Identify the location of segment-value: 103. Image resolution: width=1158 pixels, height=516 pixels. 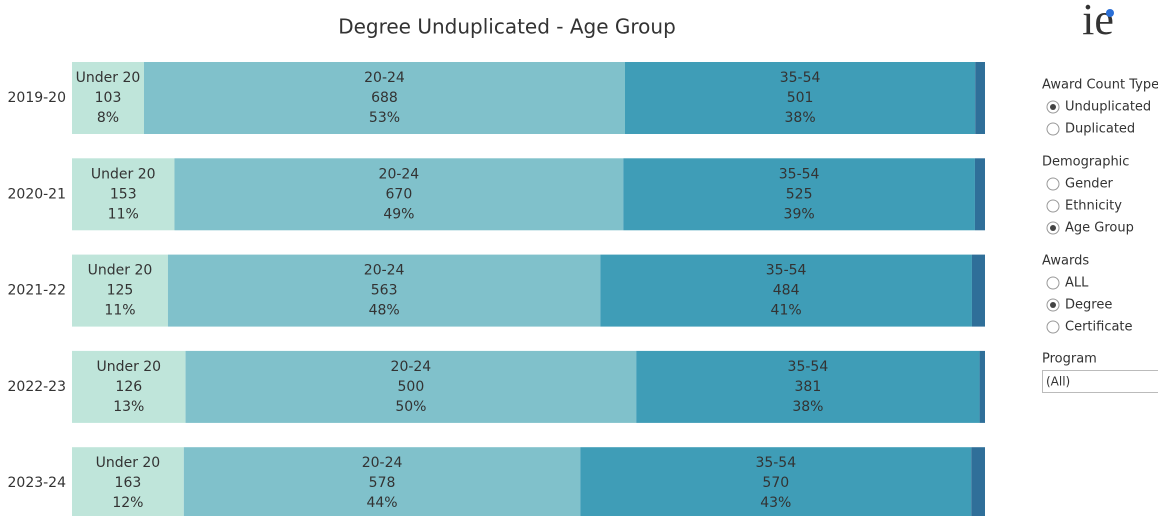
(108, 98).